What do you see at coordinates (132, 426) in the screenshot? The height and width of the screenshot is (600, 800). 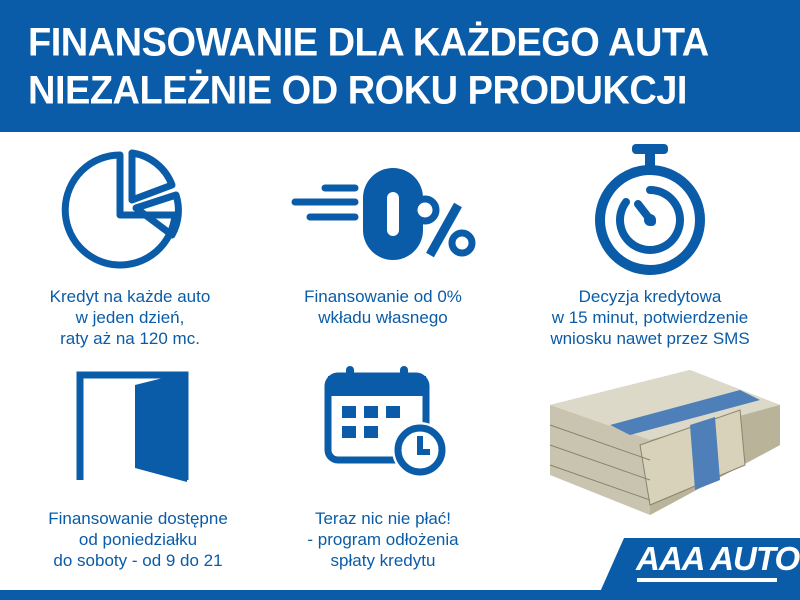 I see `open-door-icon` at bounding box center [132, 426].